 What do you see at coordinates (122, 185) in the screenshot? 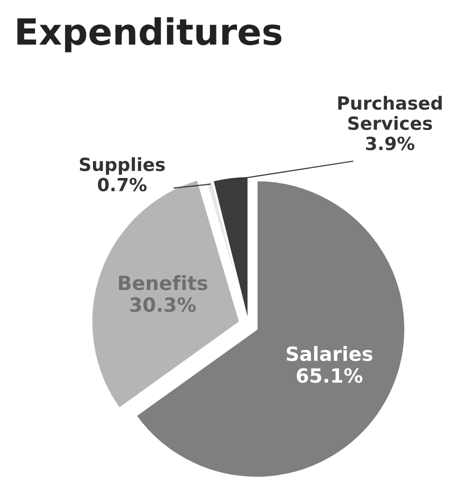
I see `data-label: 0.7%` at bounding box center [122, 185].